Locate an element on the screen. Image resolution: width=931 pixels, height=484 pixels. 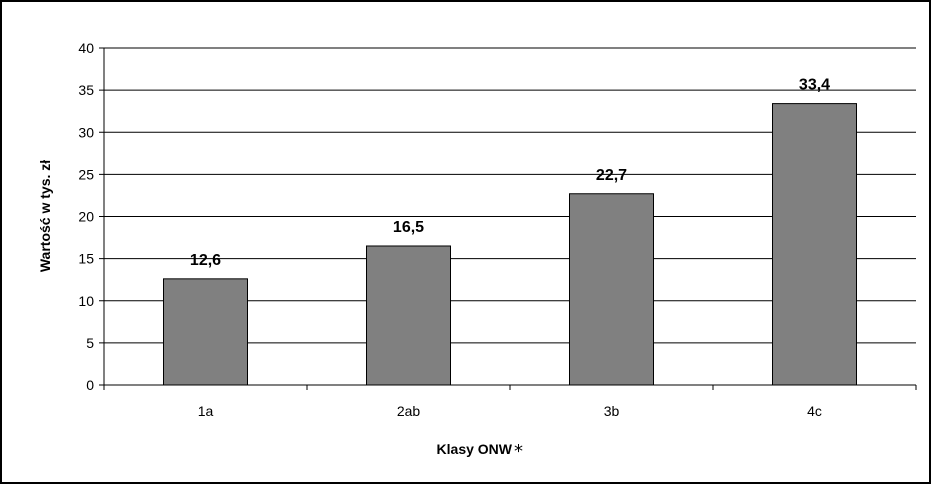
x-category-label: 4c is located at coordinates (814, 411).